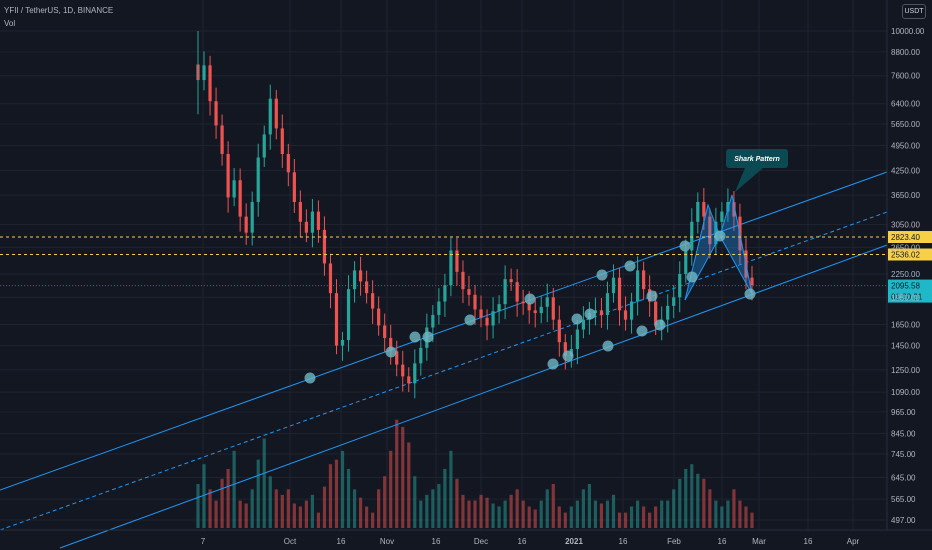  I want to click on price-tick-label: 2650.00, so click(905, 247).